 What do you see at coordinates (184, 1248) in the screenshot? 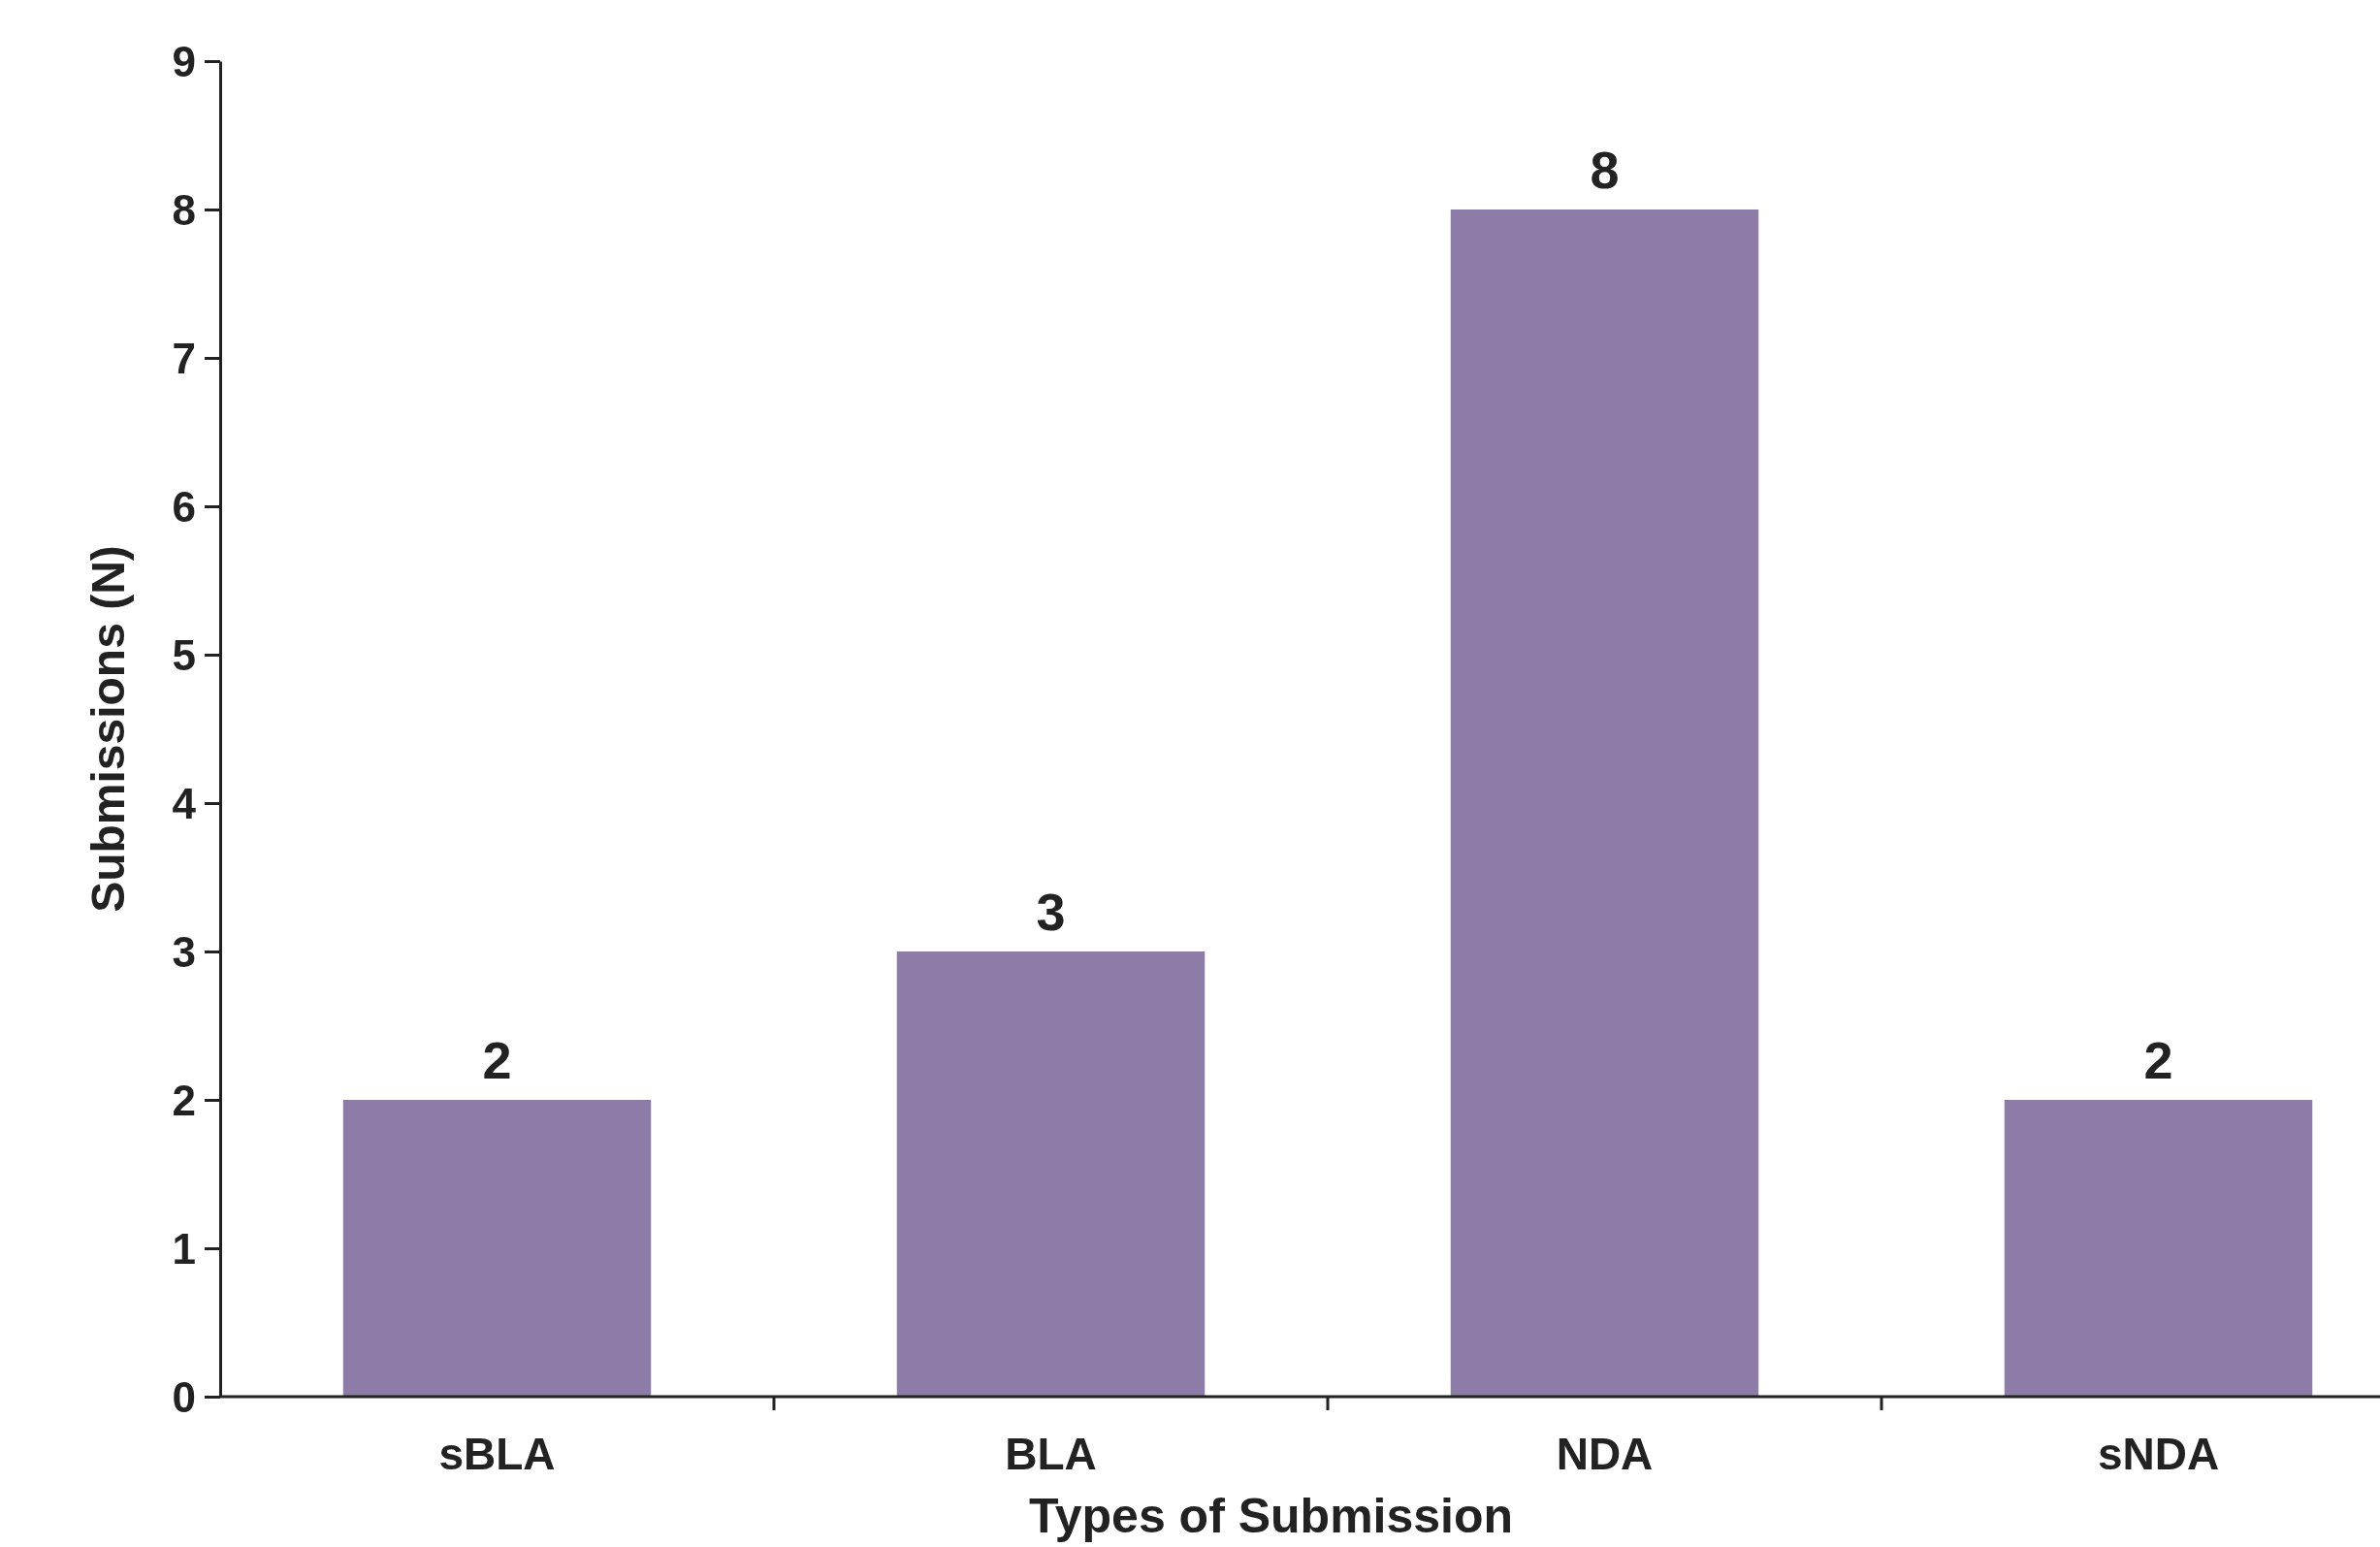
I see `y-tick-label: 1` at bounding box center [184, 1248].